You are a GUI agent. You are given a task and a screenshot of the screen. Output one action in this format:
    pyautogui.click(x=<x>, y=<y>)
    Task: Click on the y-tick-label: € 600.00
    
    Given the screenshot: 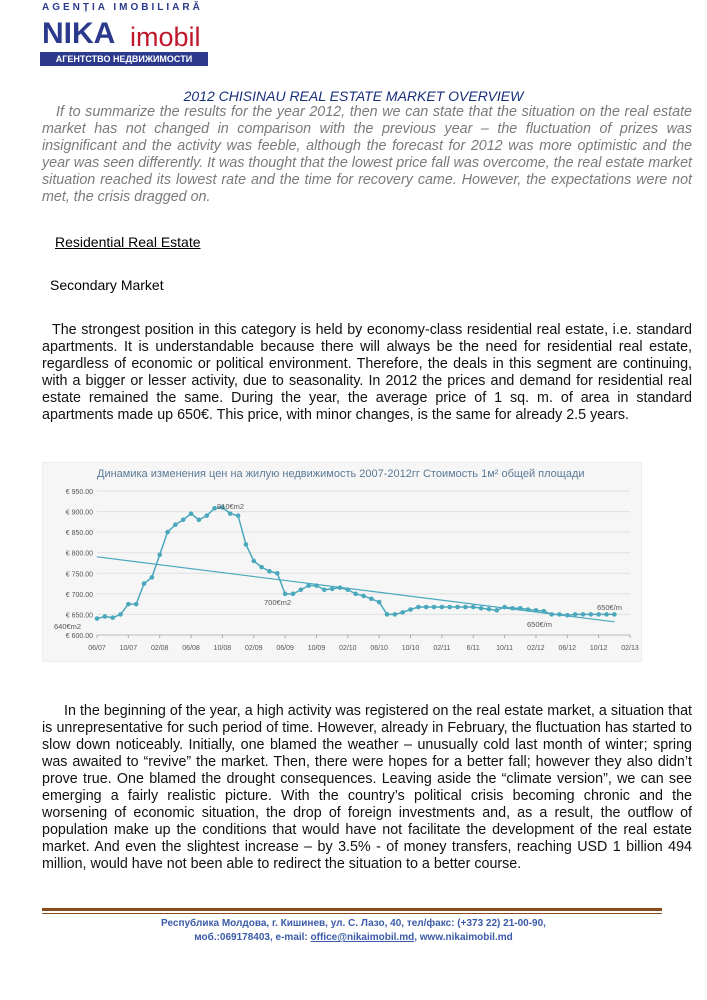 What is the action you would take?
    pyautogui.click(x=79, y=636)
    